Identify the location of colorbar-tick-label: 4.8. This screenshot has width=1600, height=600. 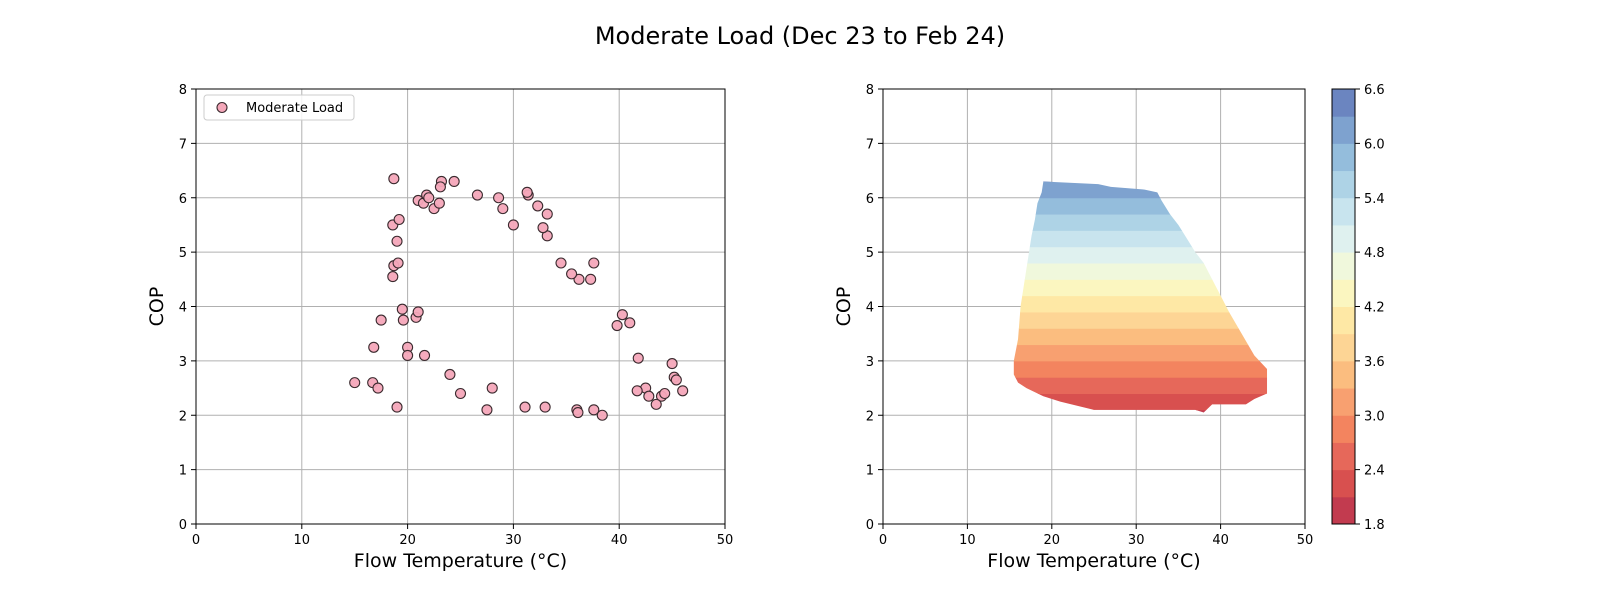
(1374, 253).